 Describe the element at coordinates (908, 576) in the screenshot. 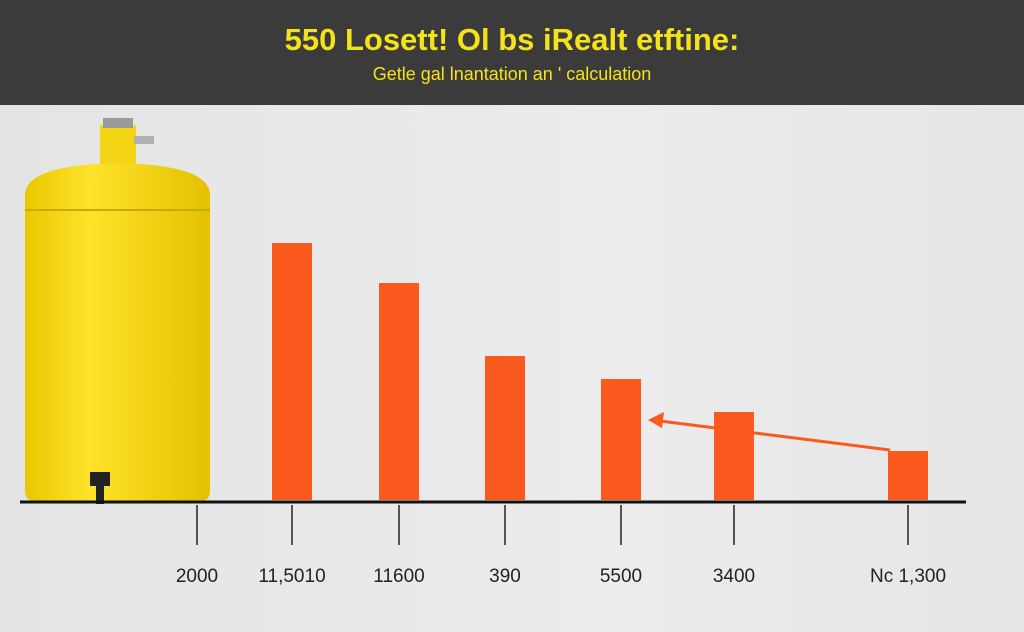

I see `x-tick-label: Nc 1,300` at that location.